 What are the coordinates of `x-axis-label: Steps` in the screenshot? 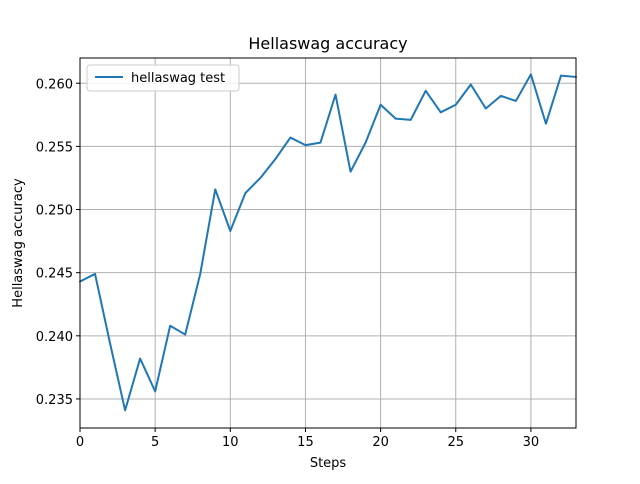 It's located at (328, 463).